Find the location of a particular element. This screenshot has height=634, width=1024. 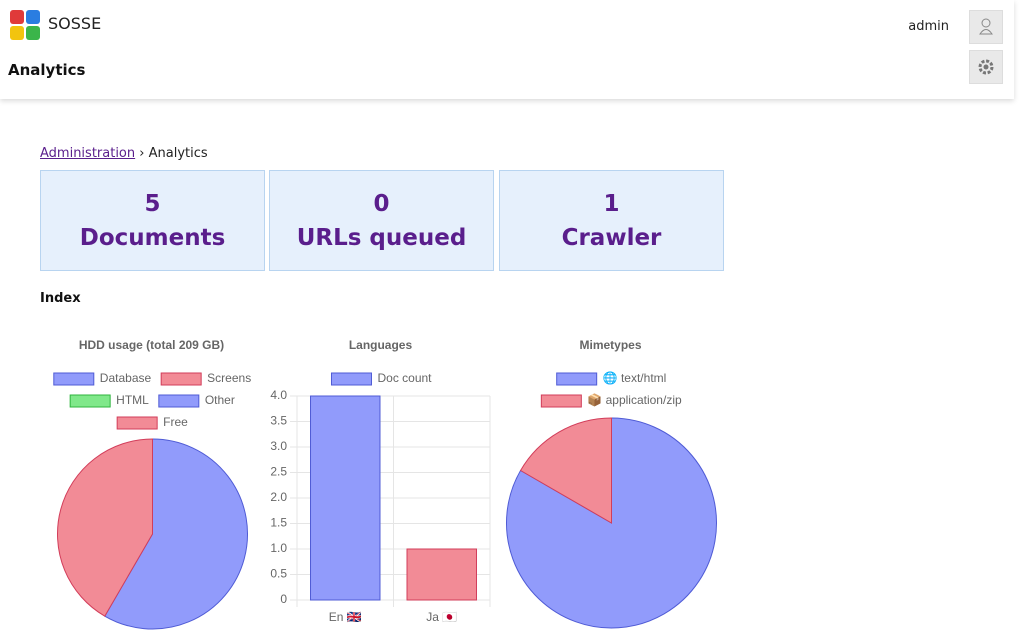

y-tick-label: 4.0 is located at coordinates (278, 395).